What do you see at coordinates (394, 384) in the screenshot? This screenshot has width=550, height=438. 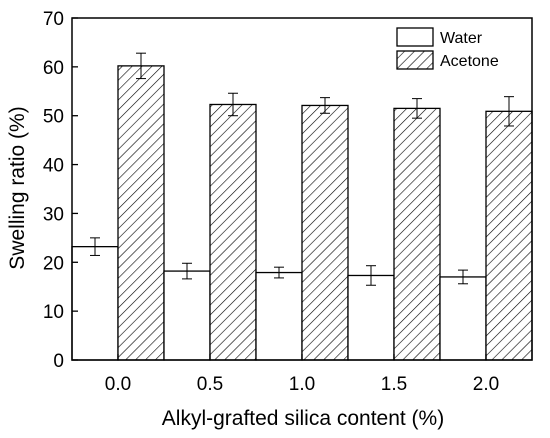 I see `x-tick-label: 1.5` at bounding box center [394, 384].